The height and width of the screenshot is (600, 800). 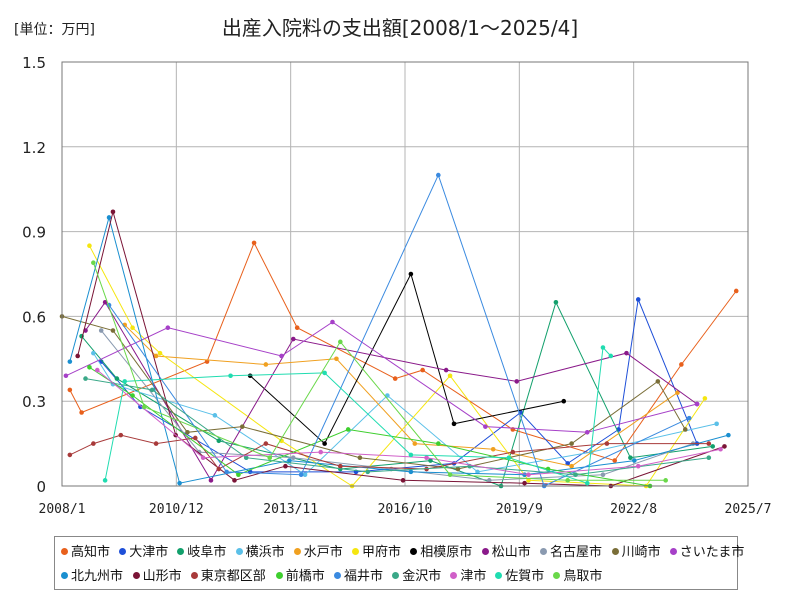 What do you see at coordinates (34, 63) in the screenshot?
I see `y-tick-label: 1.5` at bounding box center [34, 63].